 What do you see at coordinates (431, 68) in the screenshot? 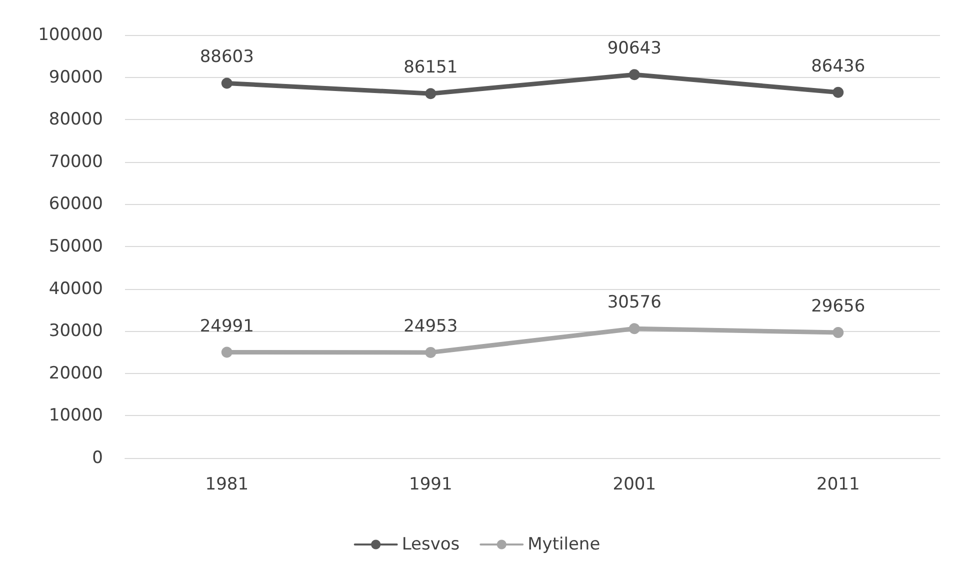
I see `data-label: 86151` at bounding box center [431, 68].